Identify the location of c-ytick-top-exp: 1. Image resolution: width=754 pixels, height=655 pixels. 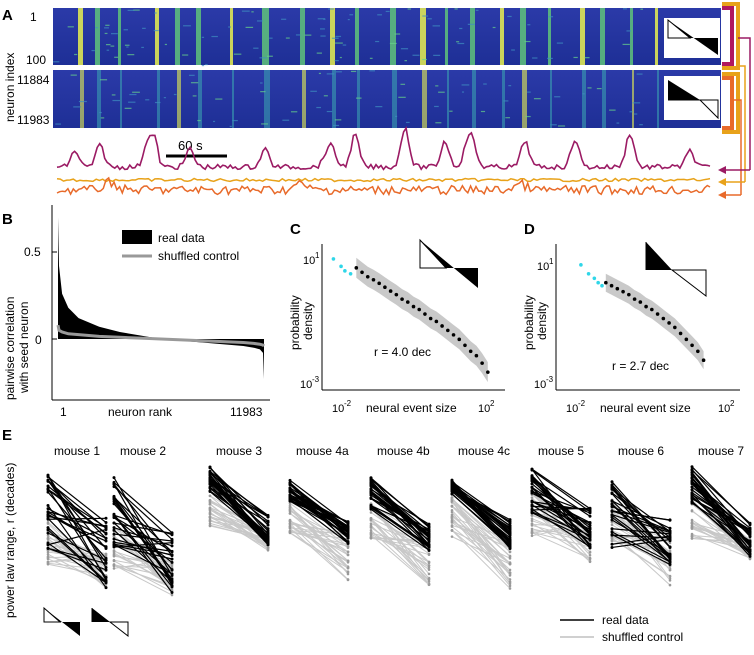
(317, 255).